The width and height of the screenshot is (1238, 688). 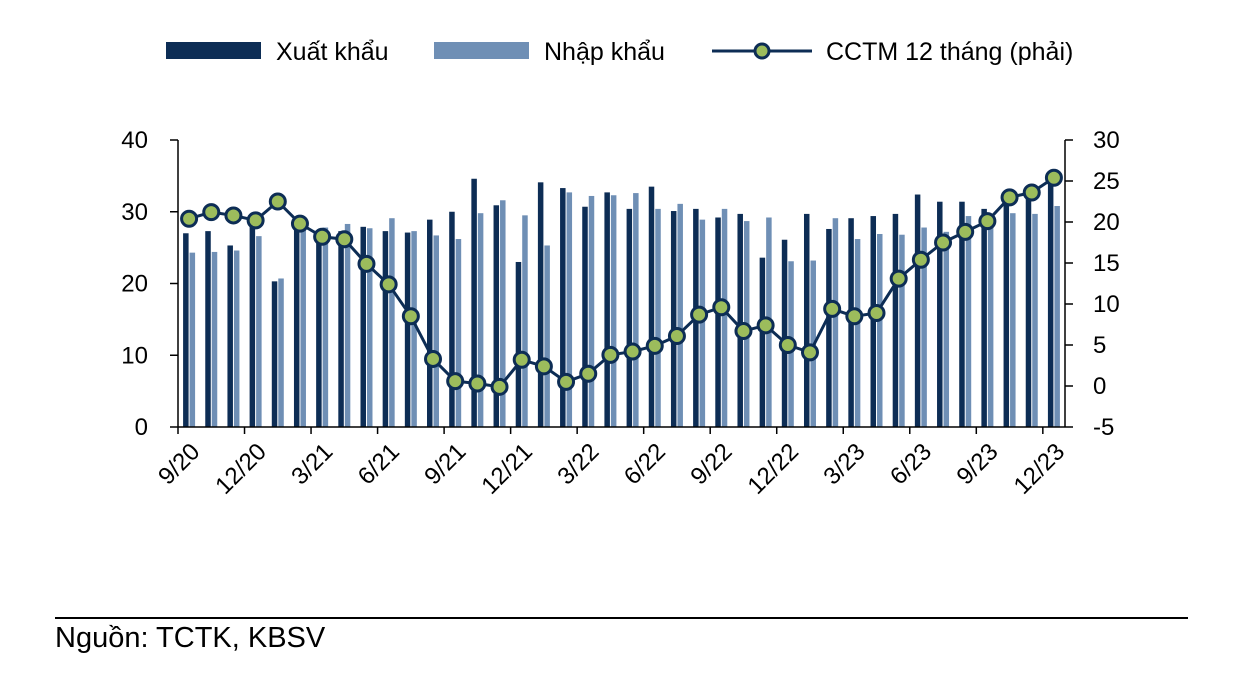 I want to click on right-axis-tick-label: 25, so click(x=1106, y=181).